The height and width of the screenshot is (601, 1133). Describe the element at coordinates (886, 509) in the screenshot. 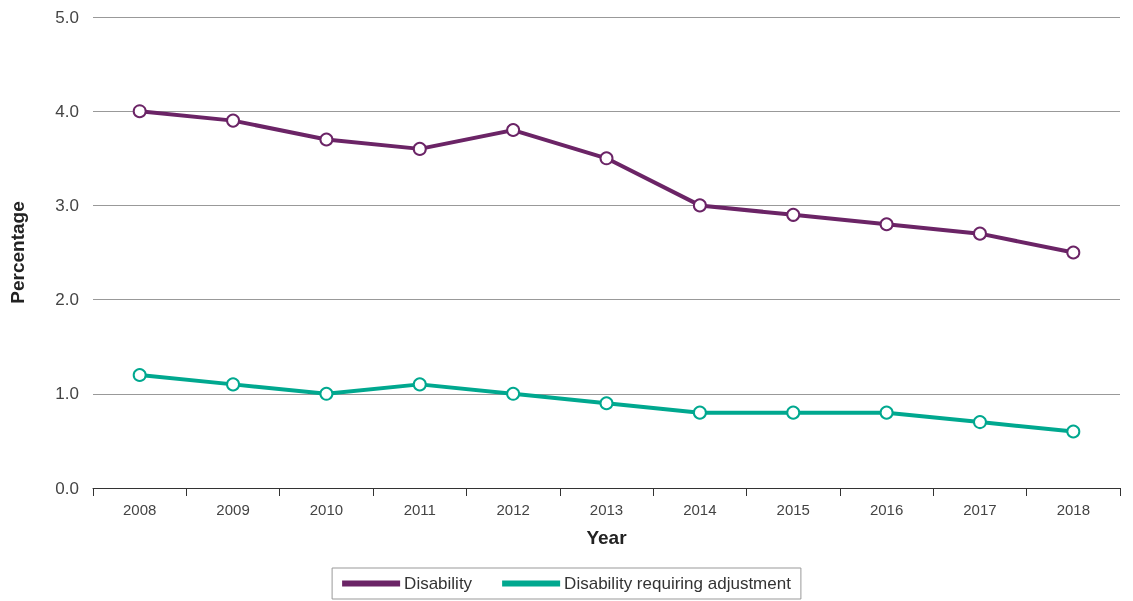

I see `x-tick-label: 2016` at that location.